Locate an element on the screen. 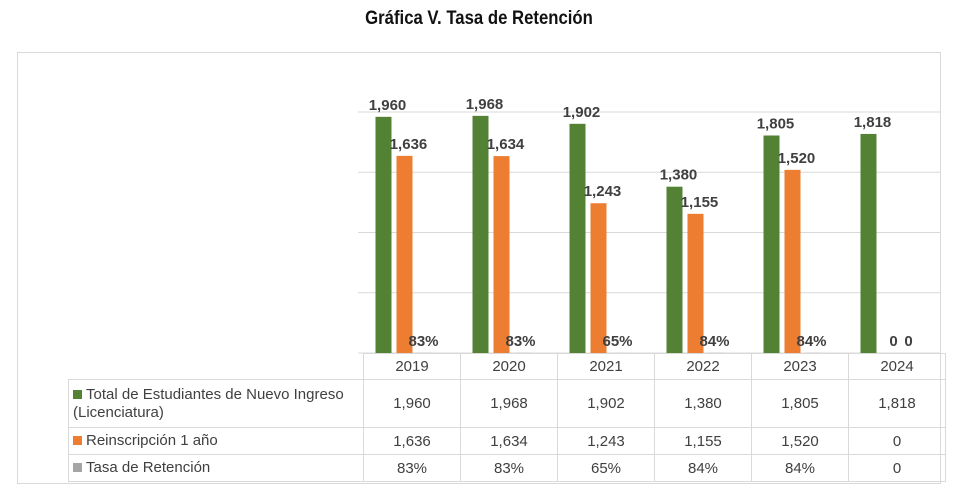 This screenshot has width=958, height=499. table-cell: 1,636 is located at coordinates (412, 441).